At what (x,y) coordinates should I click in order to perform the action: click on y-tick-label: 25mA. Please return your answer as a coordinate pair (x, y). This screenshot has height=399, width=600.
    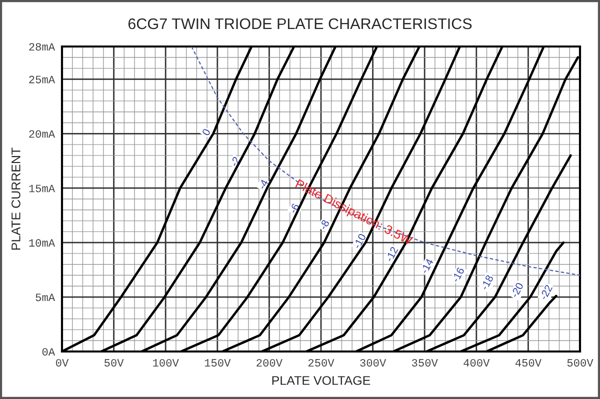
    Looking at the image, I should click on (42, 80).